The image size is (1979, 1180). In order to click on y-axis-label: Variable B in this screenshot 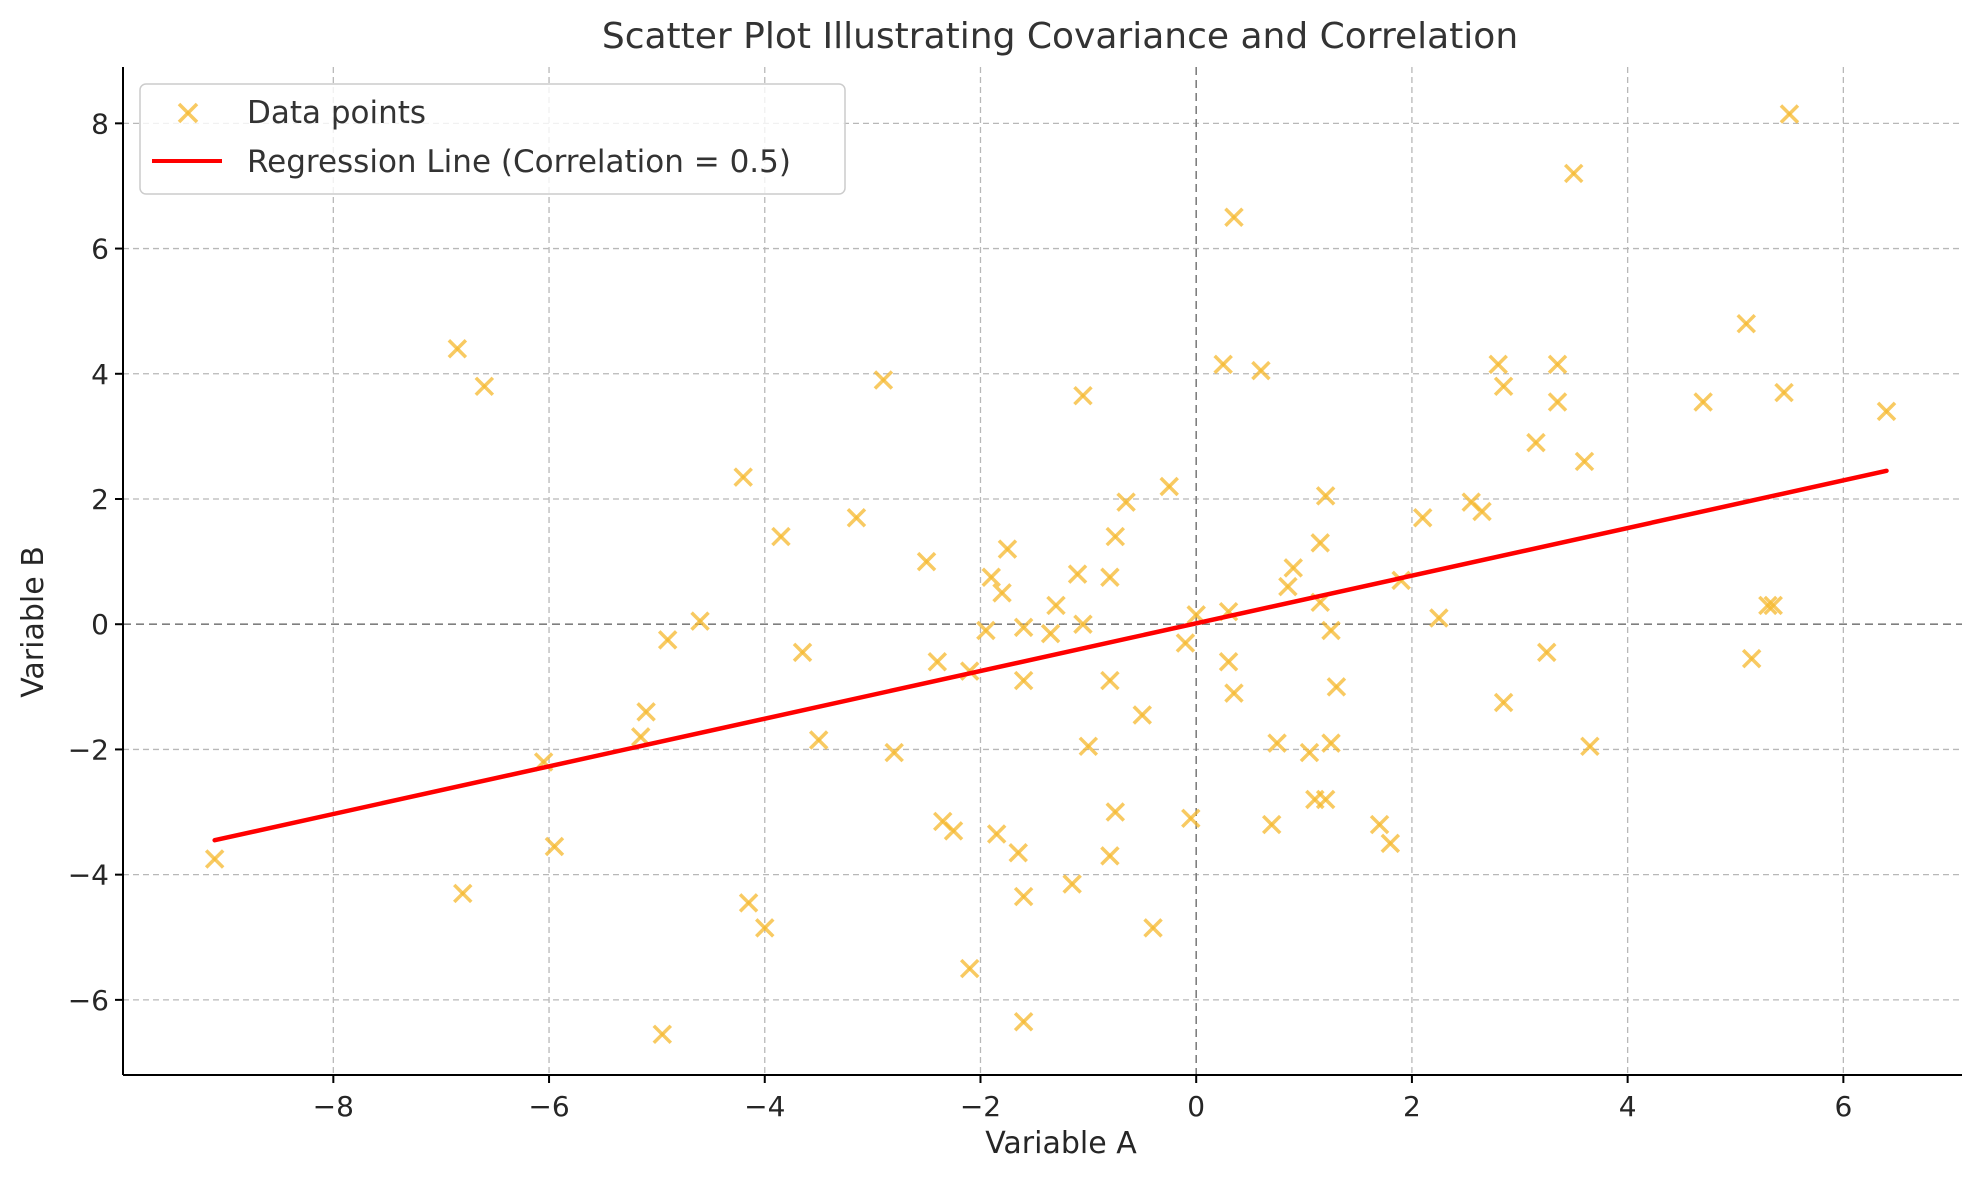, I will do `click(33, 622)`.